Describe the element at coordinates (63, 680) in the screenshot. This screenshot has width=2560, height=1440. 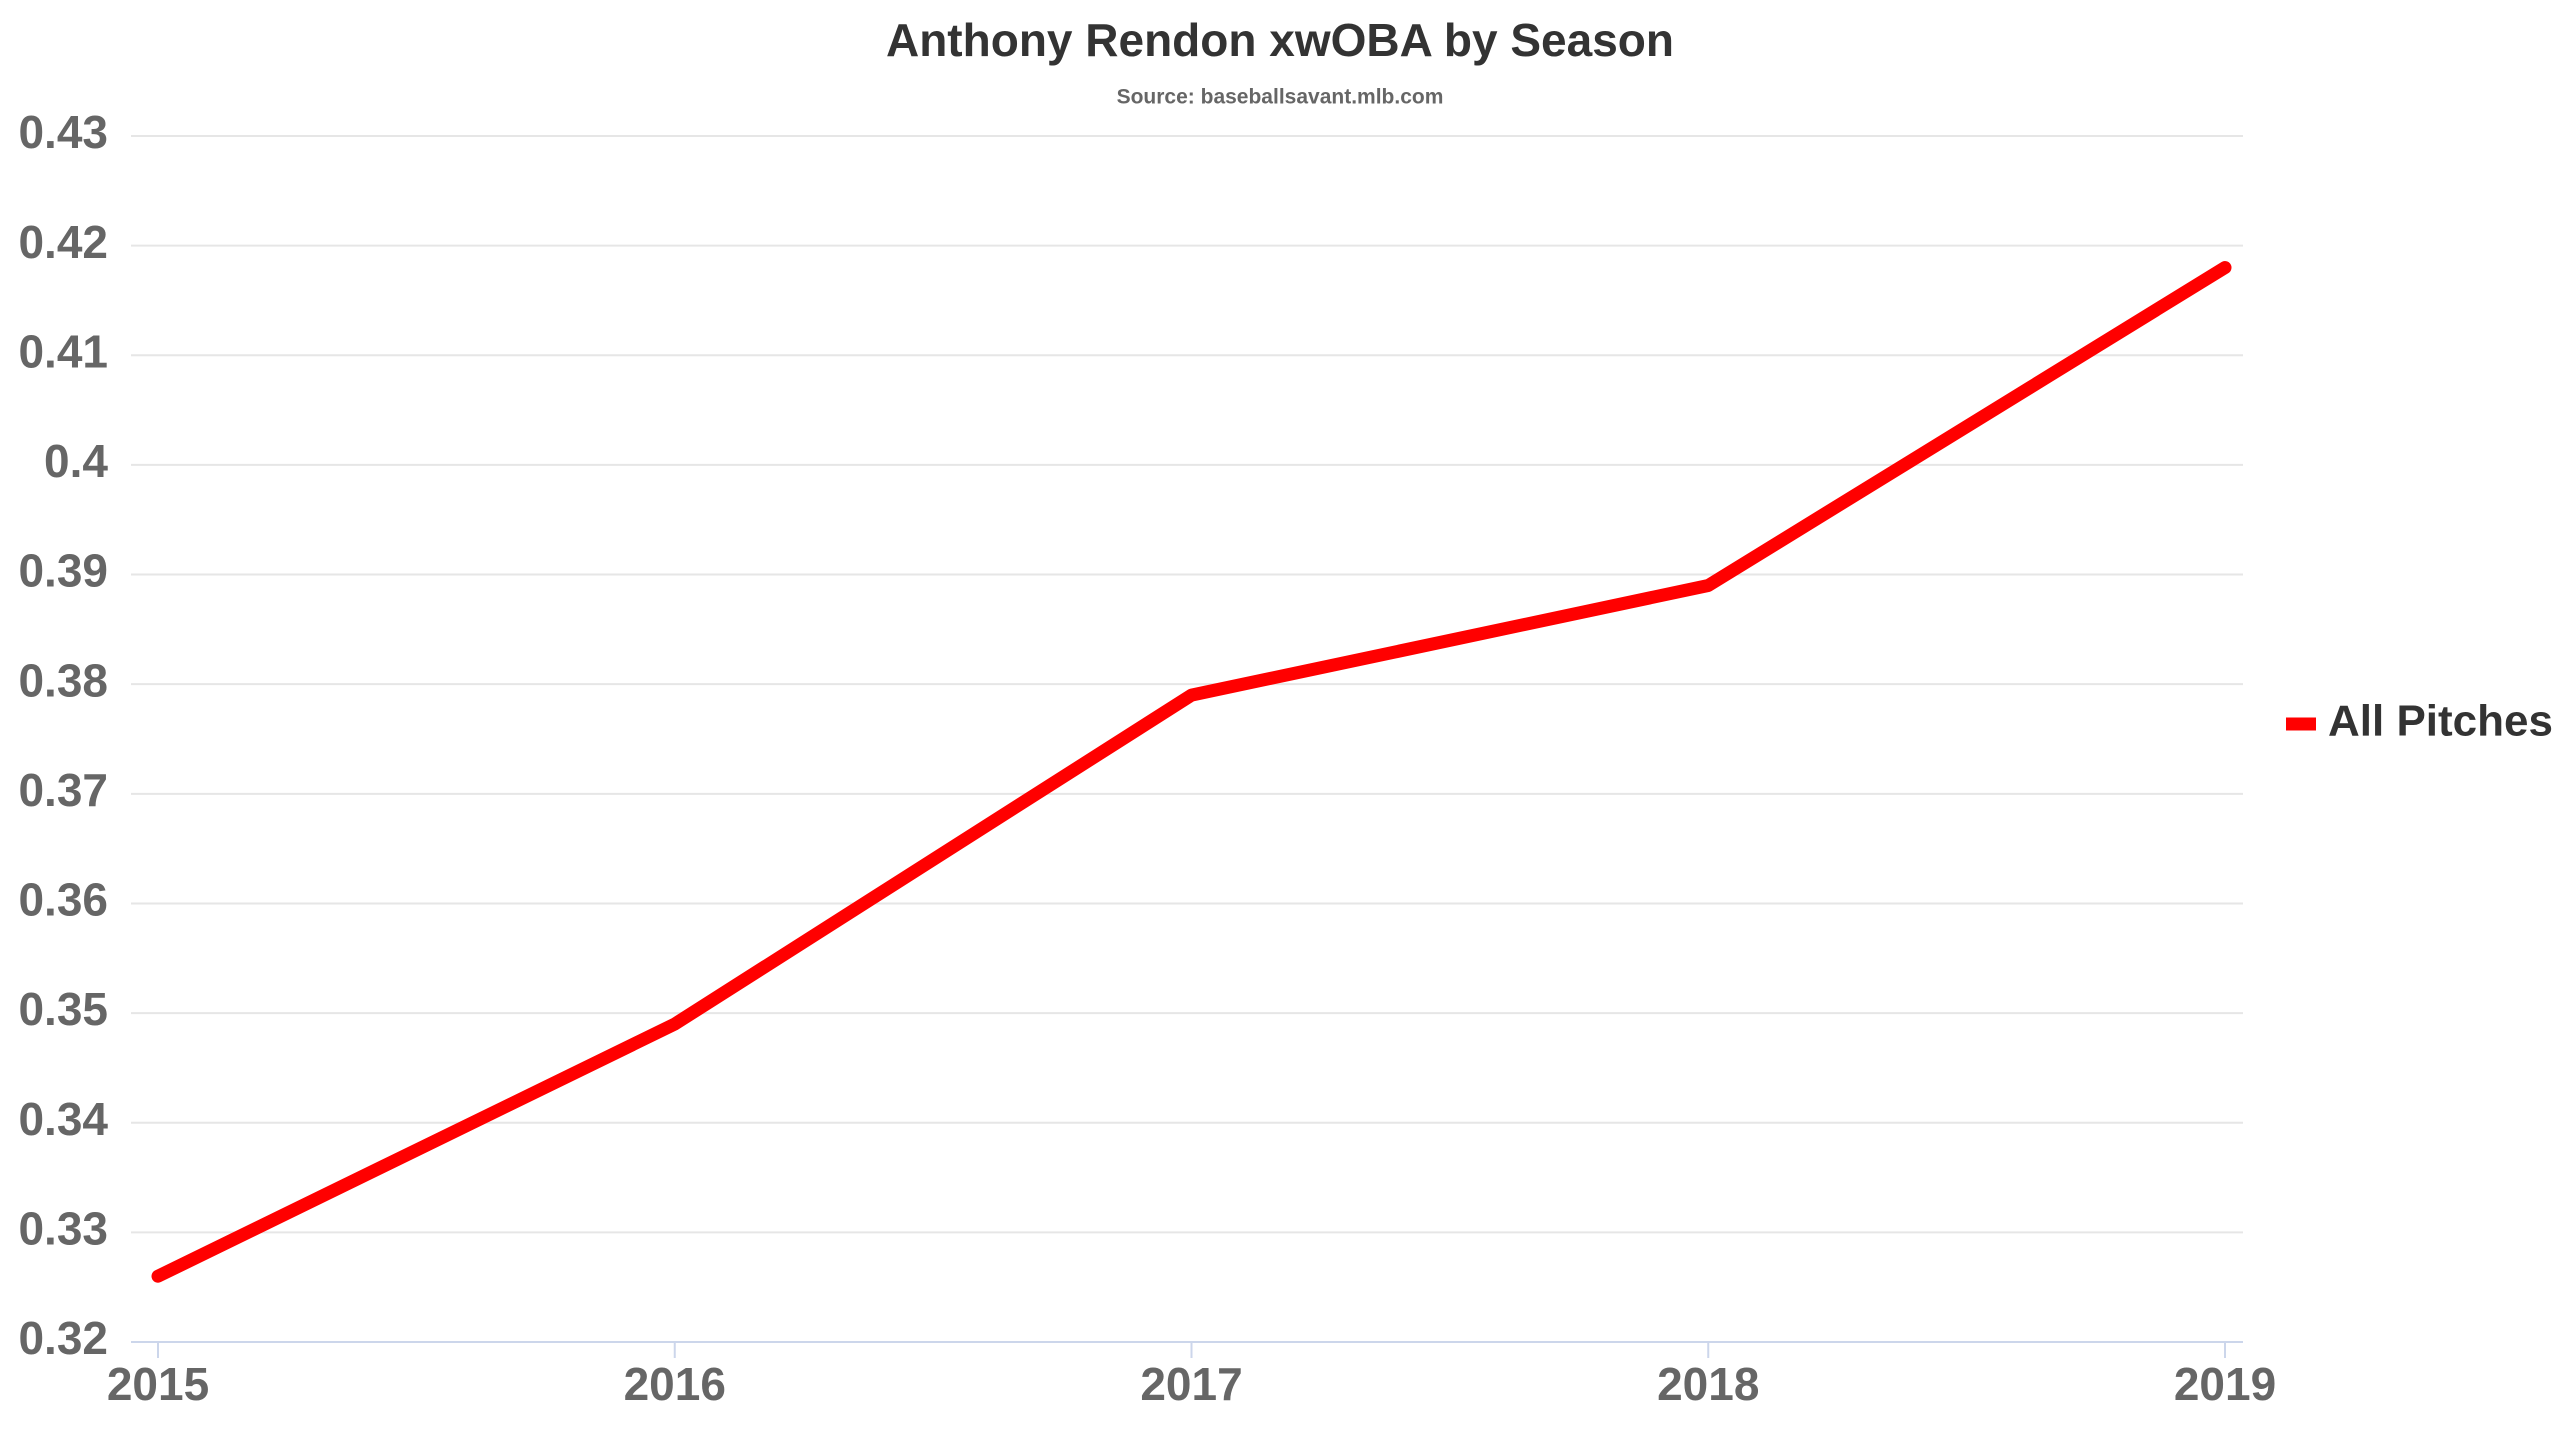
I see `y-tick-label: 0.38` at that location.